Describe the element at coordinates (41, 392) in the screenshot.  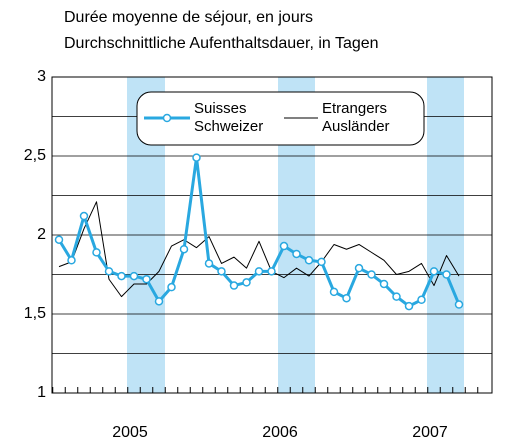
I see `y-tick-label: 1` at that location.